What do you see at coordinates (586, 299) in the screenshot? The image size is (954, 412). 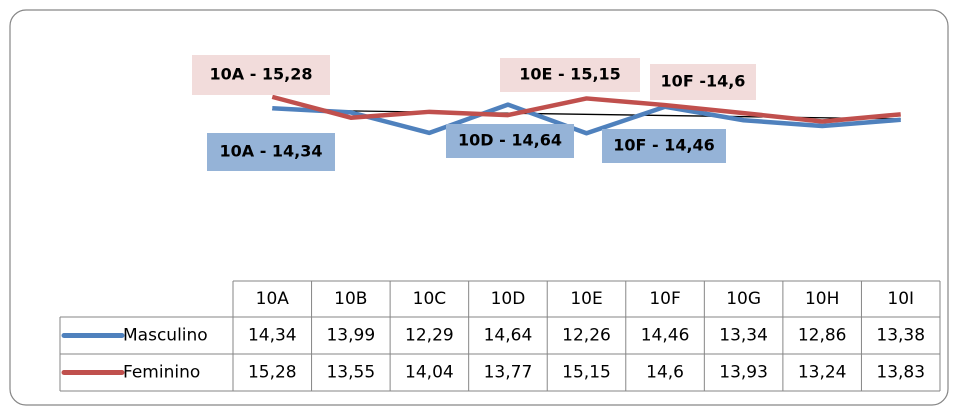 I see `category-label: 10E` at bounding box center [586, 299].